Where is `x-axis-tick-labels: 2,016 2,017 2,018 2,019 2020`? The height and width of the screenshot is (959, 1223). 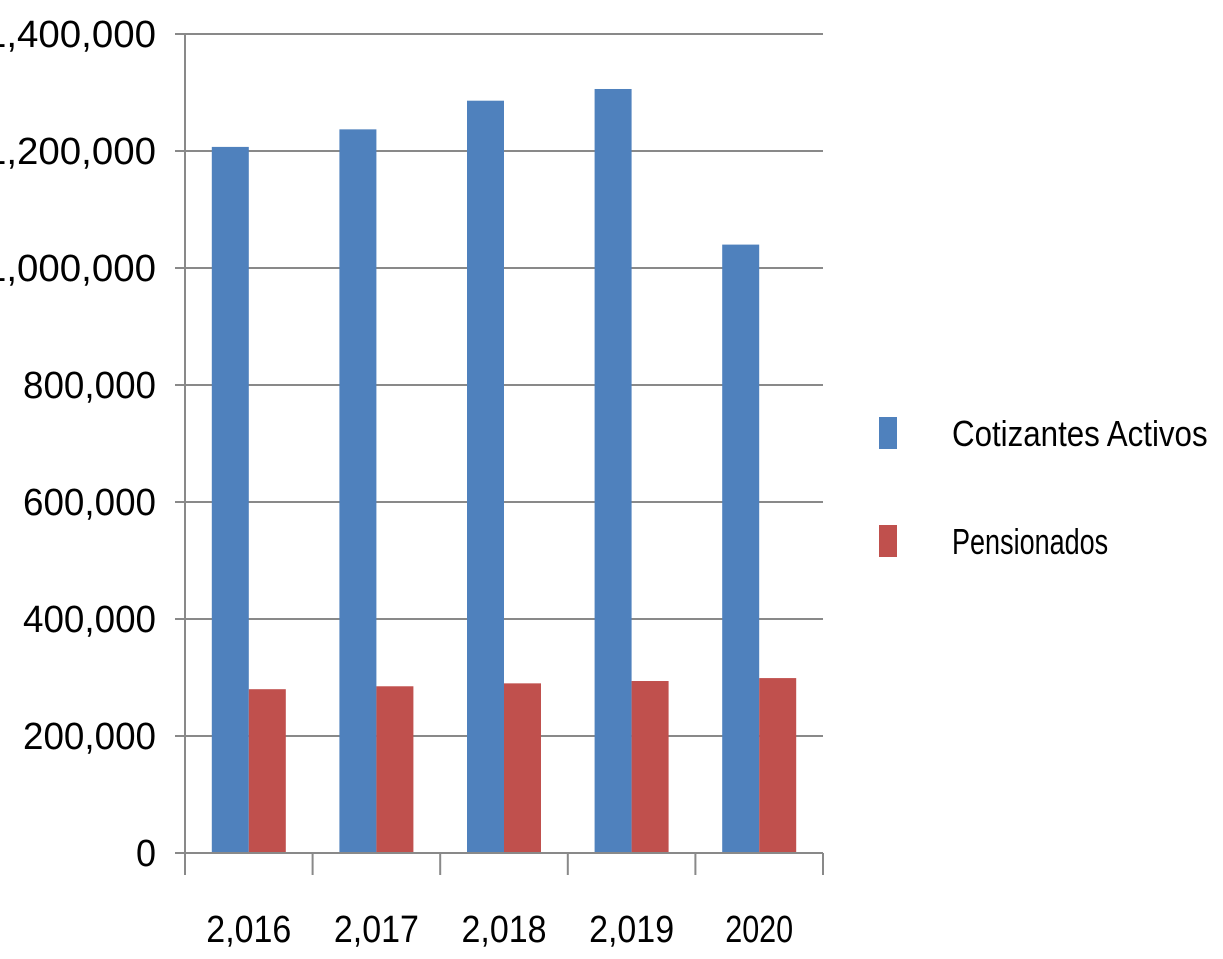 x-axis-tick-labels: 2,016 2,017 2,018 2,019 2020 is located at coordinates (499, 930).